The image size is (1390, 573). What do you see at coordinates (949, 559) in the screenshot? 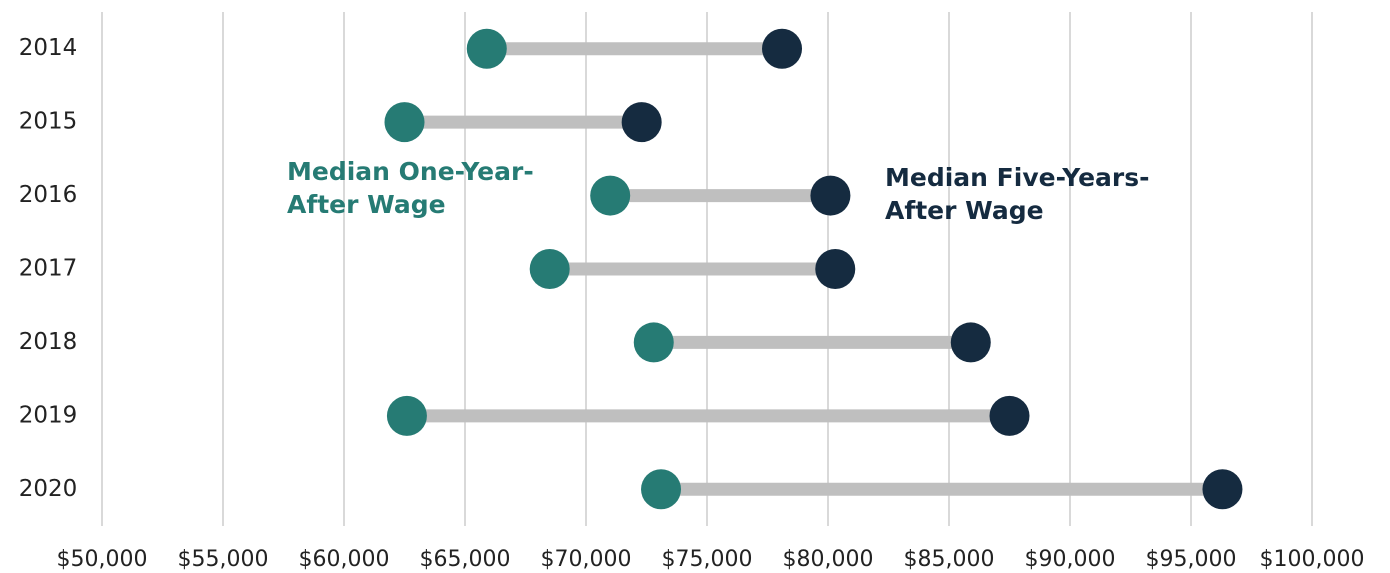
I see `x-tick-label: $85,000` at bounding box center [949, 559].